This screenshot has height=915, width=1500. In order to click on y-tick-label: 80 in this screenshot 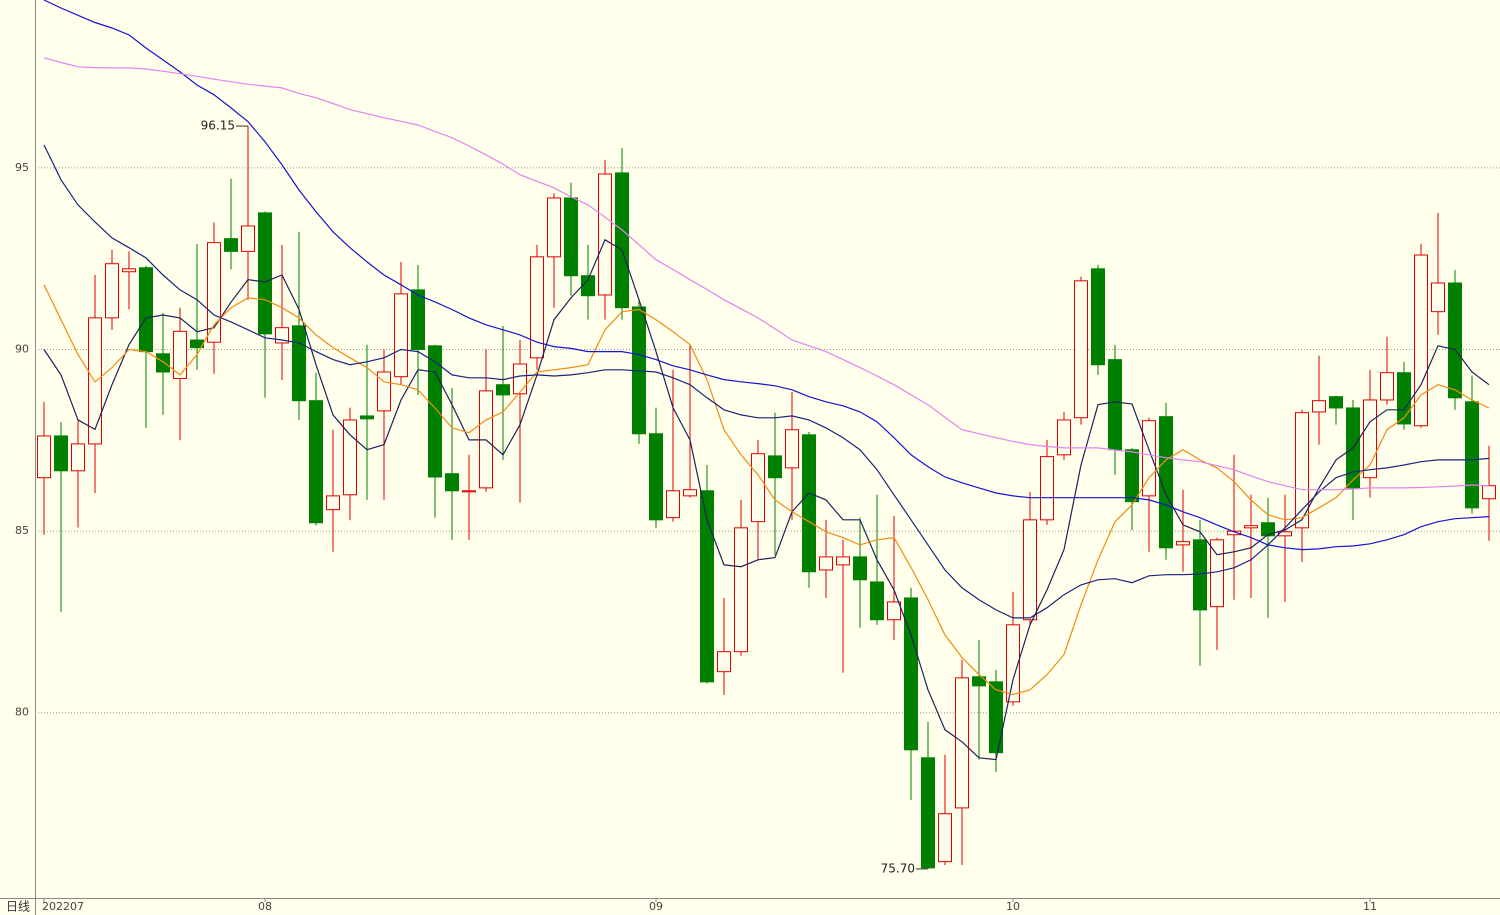, I will do `click(22, 712)`.